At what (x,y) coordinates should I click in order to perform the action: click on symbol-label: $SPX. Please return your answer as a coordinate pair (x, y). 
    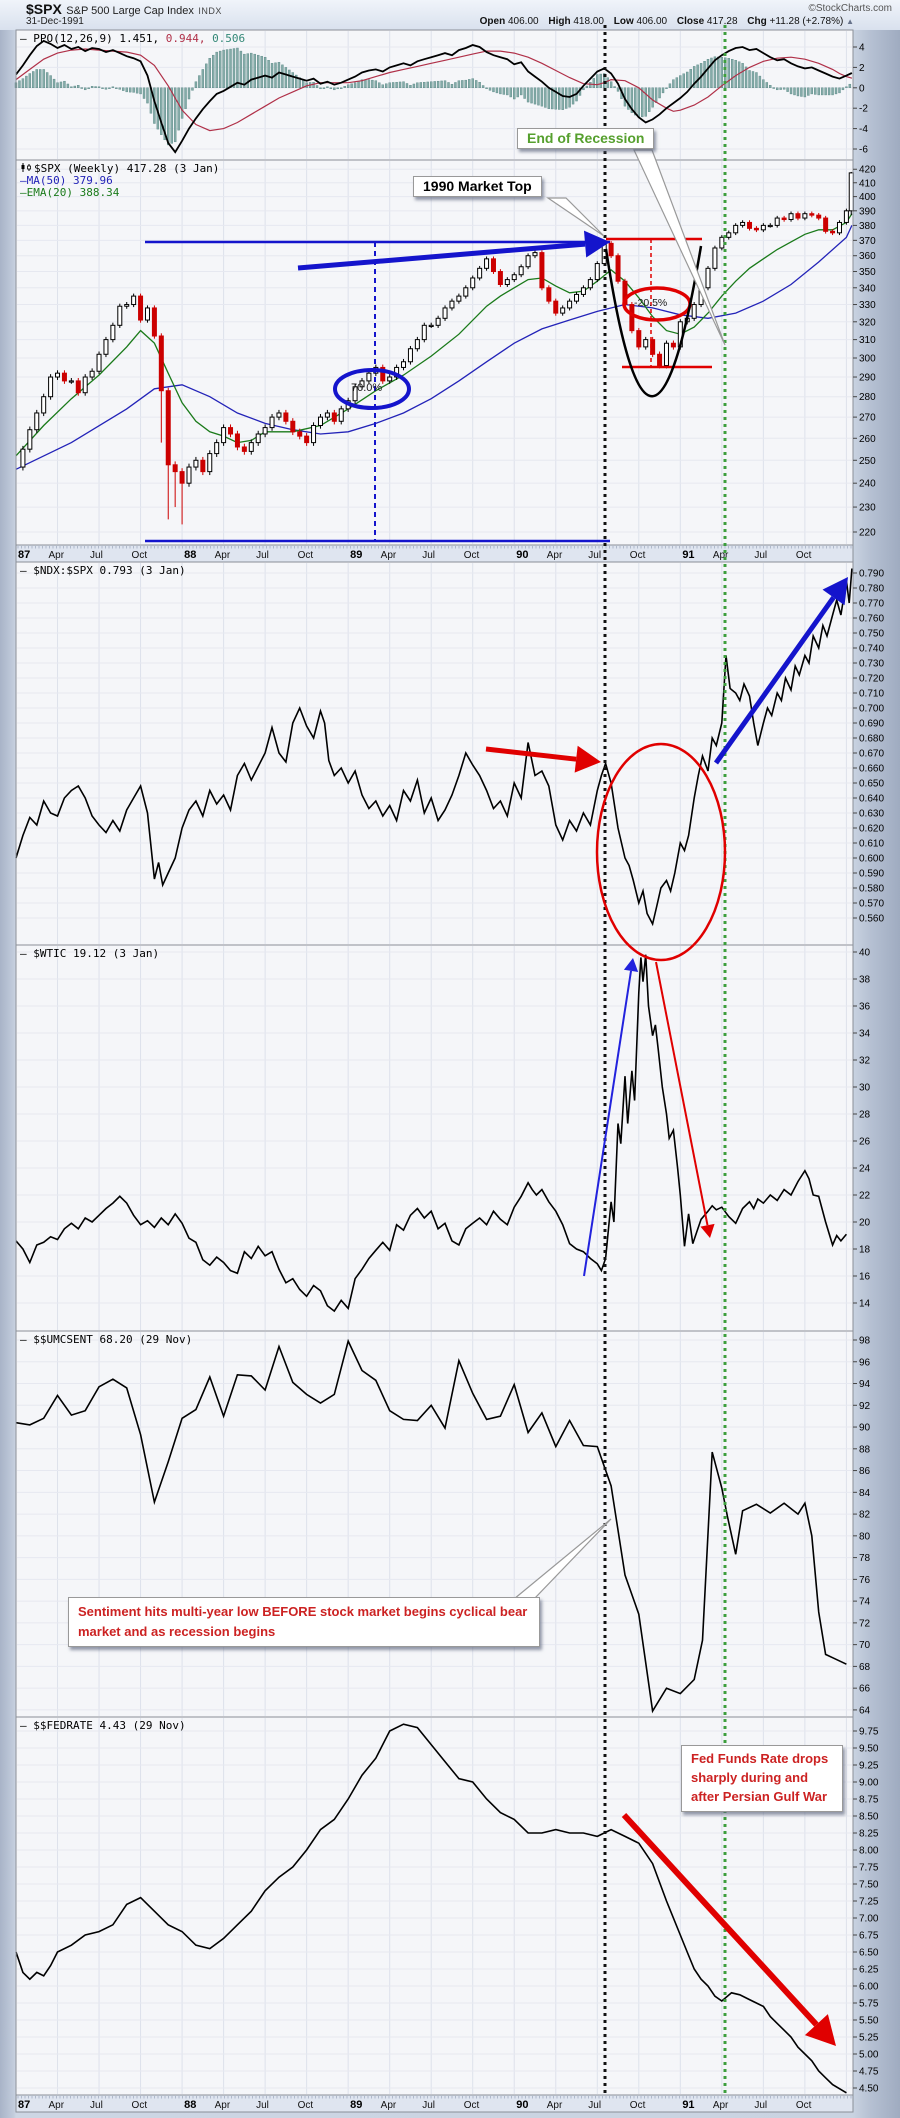
    Looking at the image, I should click on (44, 9).